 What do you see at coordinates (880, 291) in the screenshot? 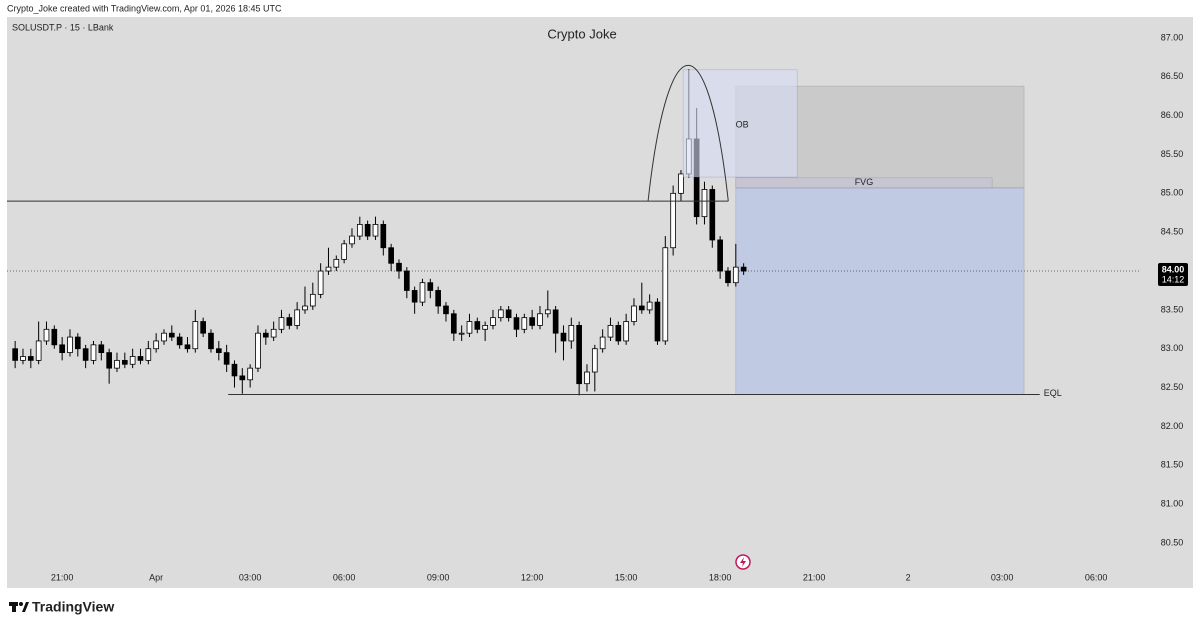
I see `zone-box` at bounding box center [880, 291].